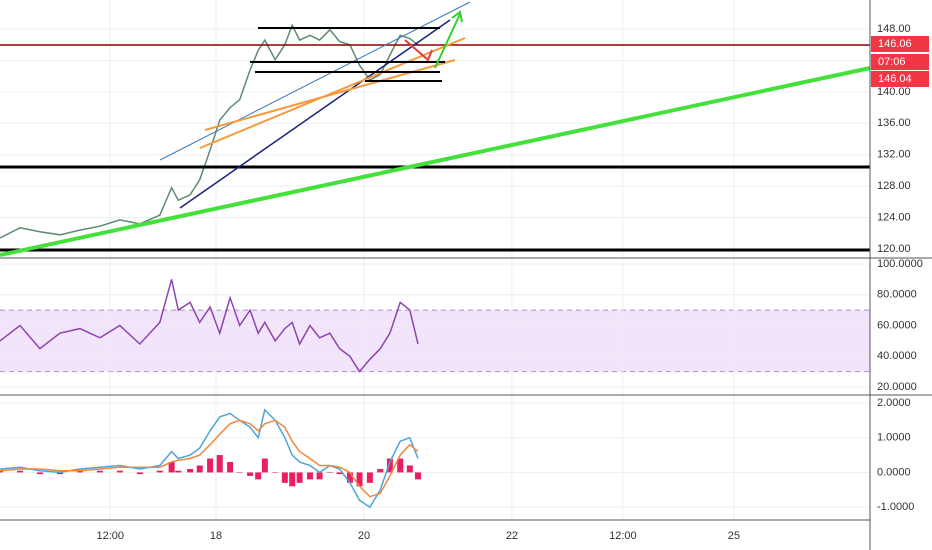 This screenshot has height=550, width=932. Describe the element at coordinates (897, 356) in the screenshot. I see `y-tick-label: 40.0000` at that location.